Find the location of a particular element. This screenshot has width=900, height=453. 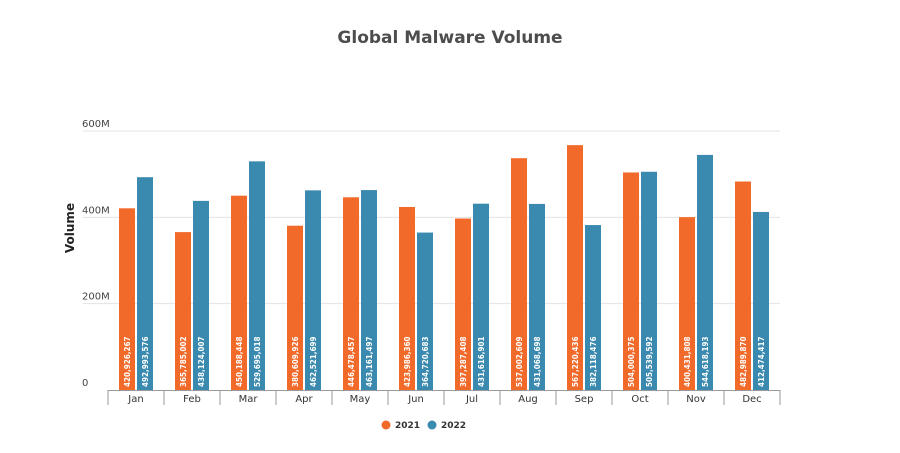

data-label: 382,118,476 is located at coordinates (593, 361).